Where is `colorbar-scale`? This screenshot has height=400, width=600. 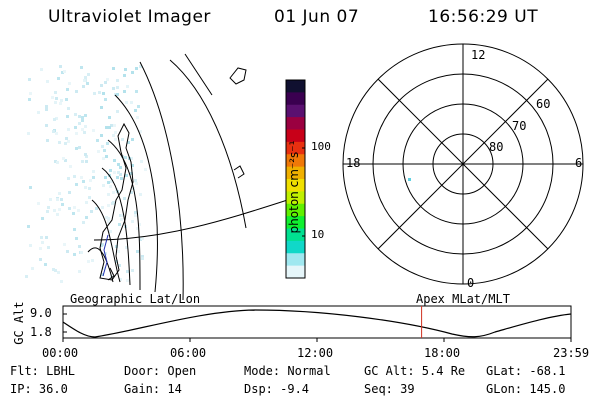 colorbar-scale is located at coordinates (295, 179).